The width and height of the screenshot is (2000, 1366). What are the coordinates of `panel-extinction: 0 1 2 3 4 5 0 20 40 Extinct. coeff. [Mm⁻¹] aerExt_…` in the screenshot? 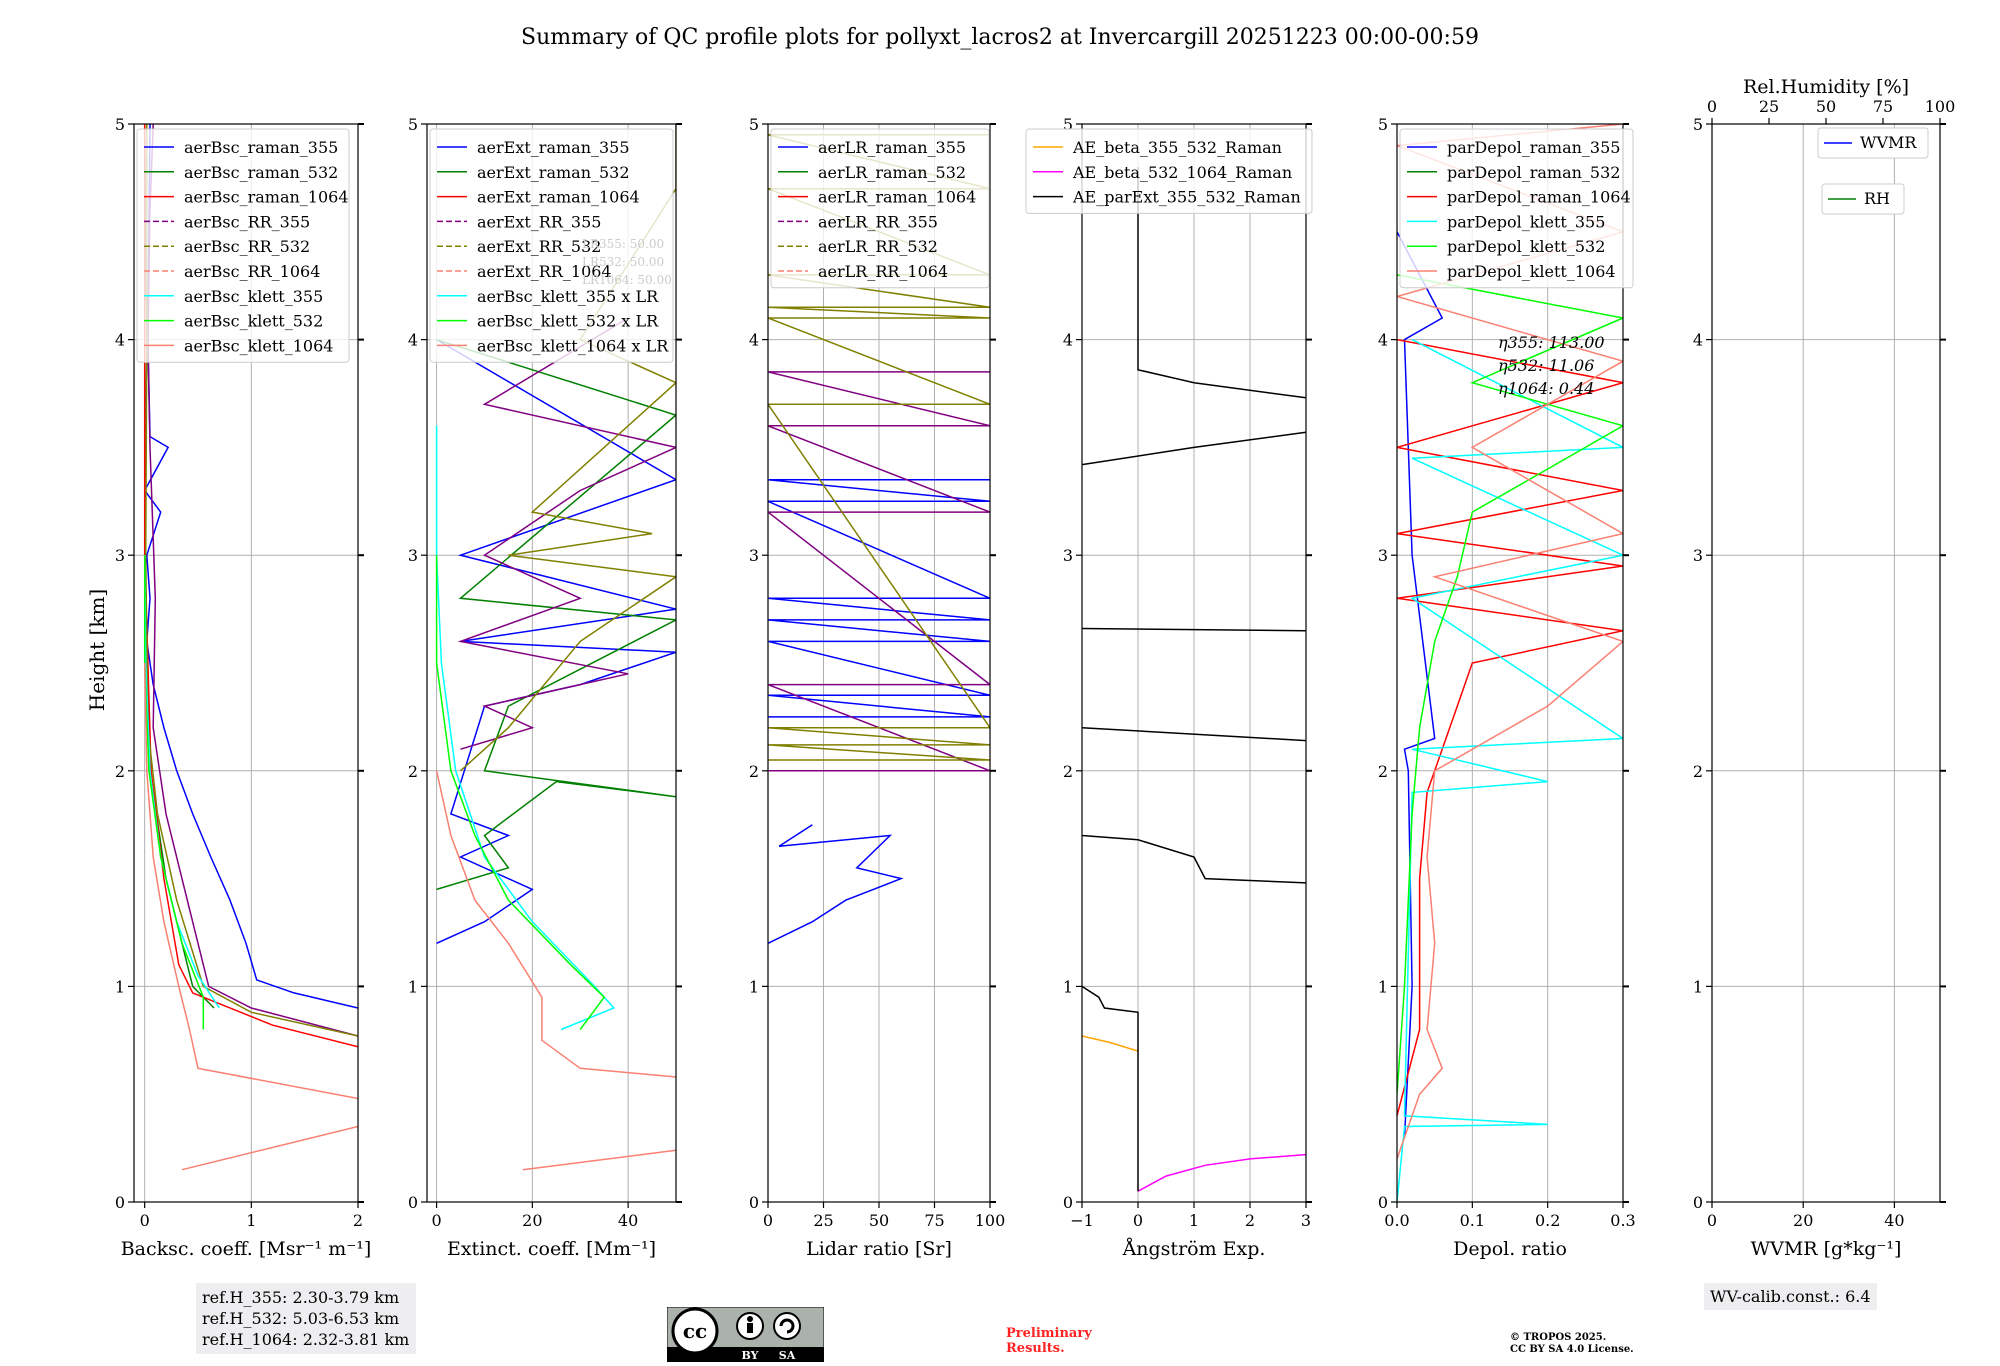 It's located at (545, 687).